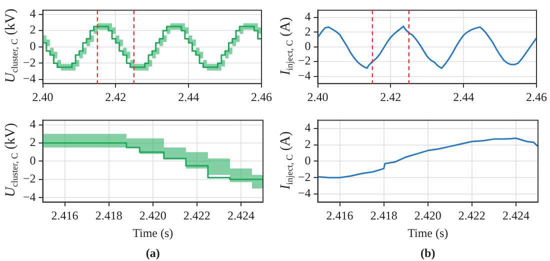 The width and height of the screenshot is (550, 261). What do you see at coordinates (153, 253) in the screenshot?
I see `text: (a)` at bounding box center [153, 253].